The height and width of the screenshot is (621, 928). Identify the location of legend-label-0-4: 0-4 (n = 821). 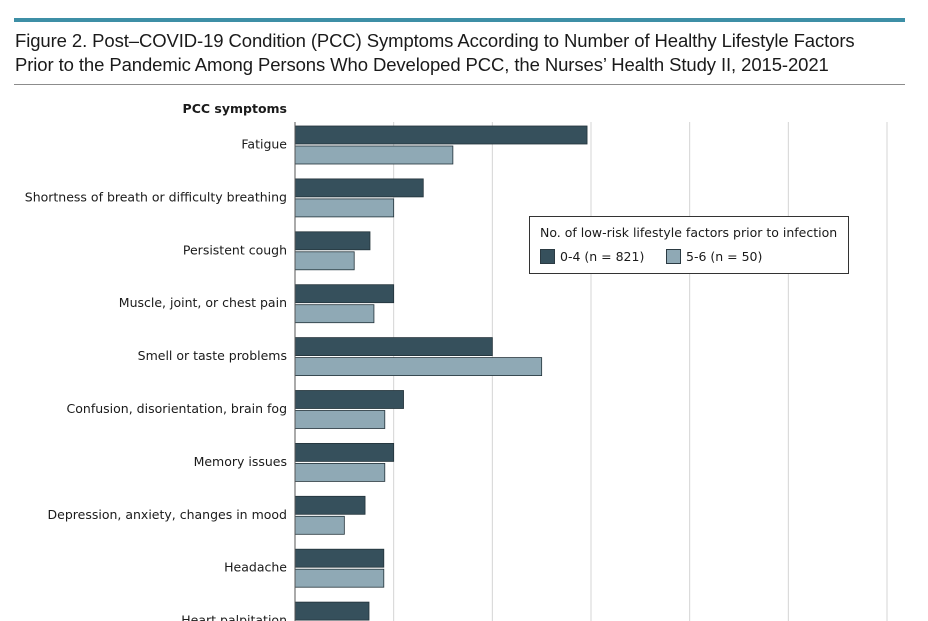
(602, 256).